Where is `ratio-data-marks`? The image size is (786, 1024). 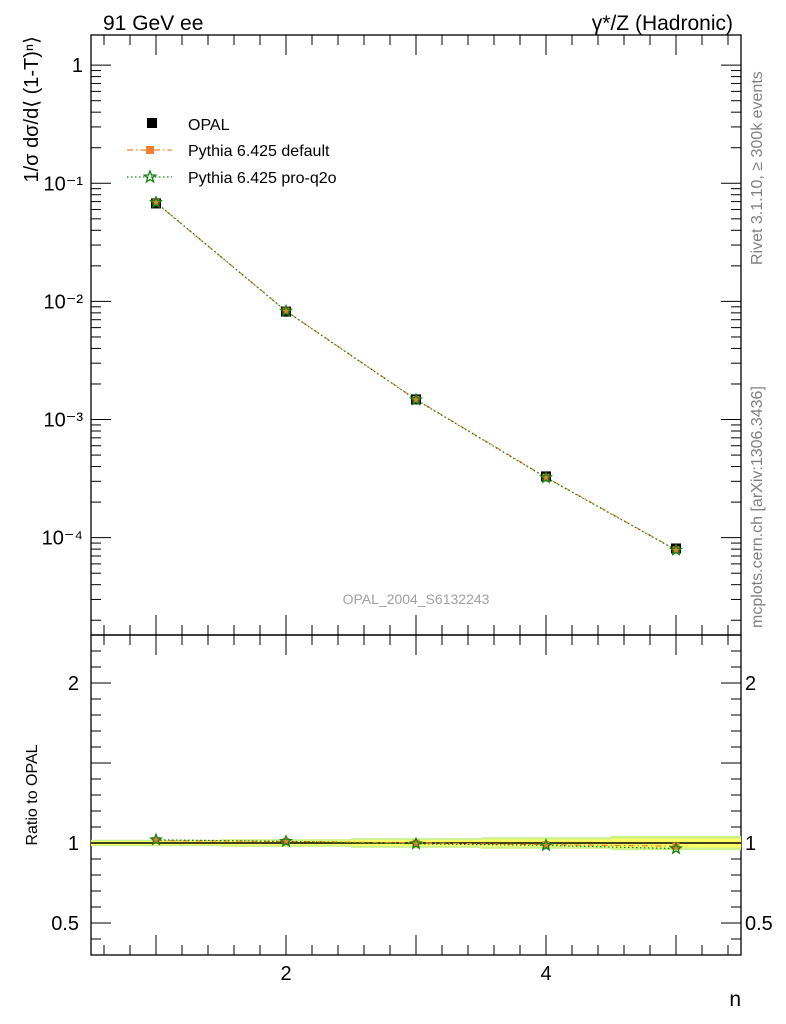
ratio-data-marks is located at coordinates (416, 843).